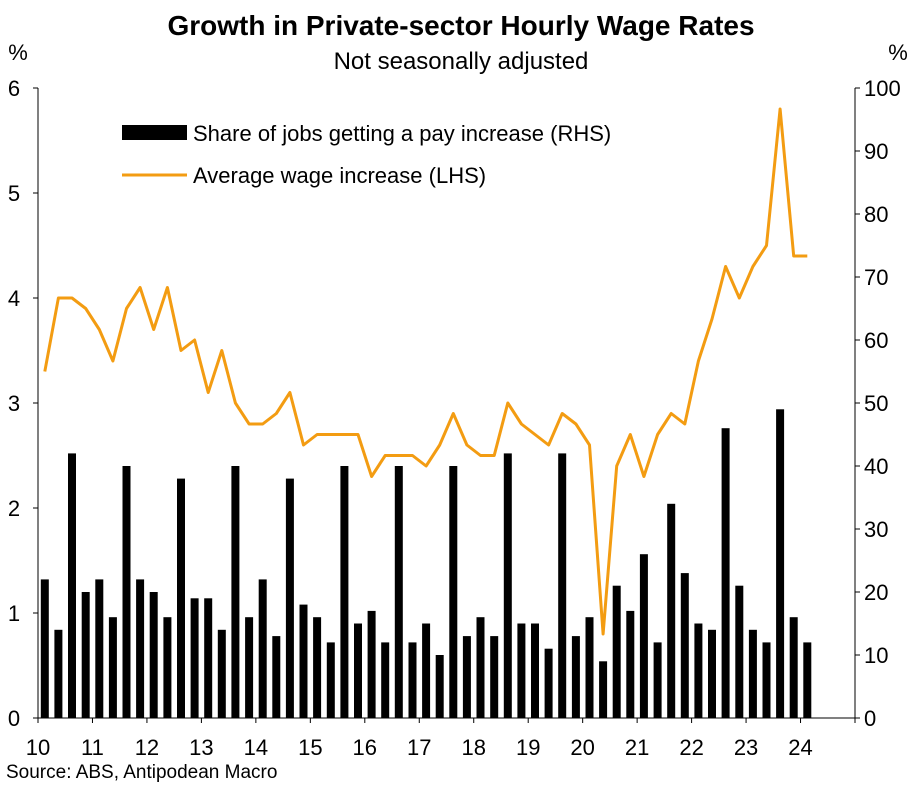 The height and width of the screenshot is (787, 922). What do you see at coordinates (876, 151) in the screenshot?
I see `right-tick-label: 90` at bounding box center [876, 151].